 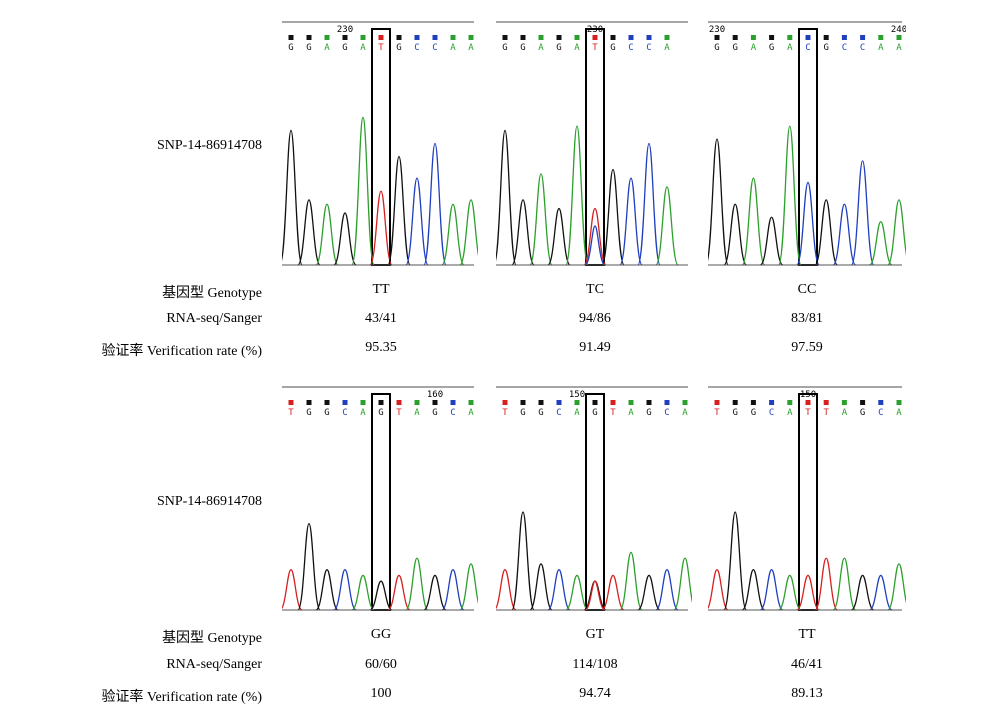 I want to click on chromatogram-2-1: 160 T G G C A G T A G C A, so click(x=380, y=498).